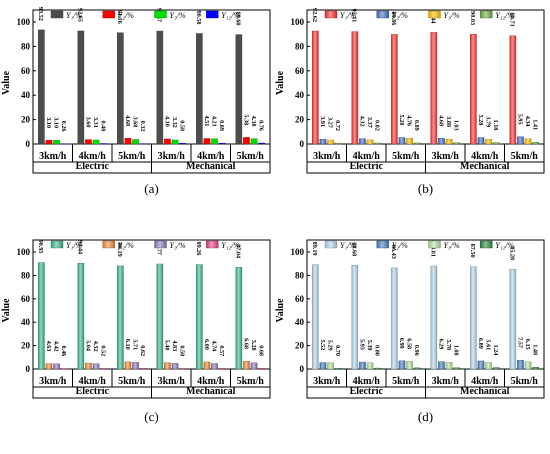 The width and height of the screenshot is (550, 454). What do you see at coordinates (433, 250) in the screenshot?
I see `data-label: 88.01` at bounding box center [433, 250].